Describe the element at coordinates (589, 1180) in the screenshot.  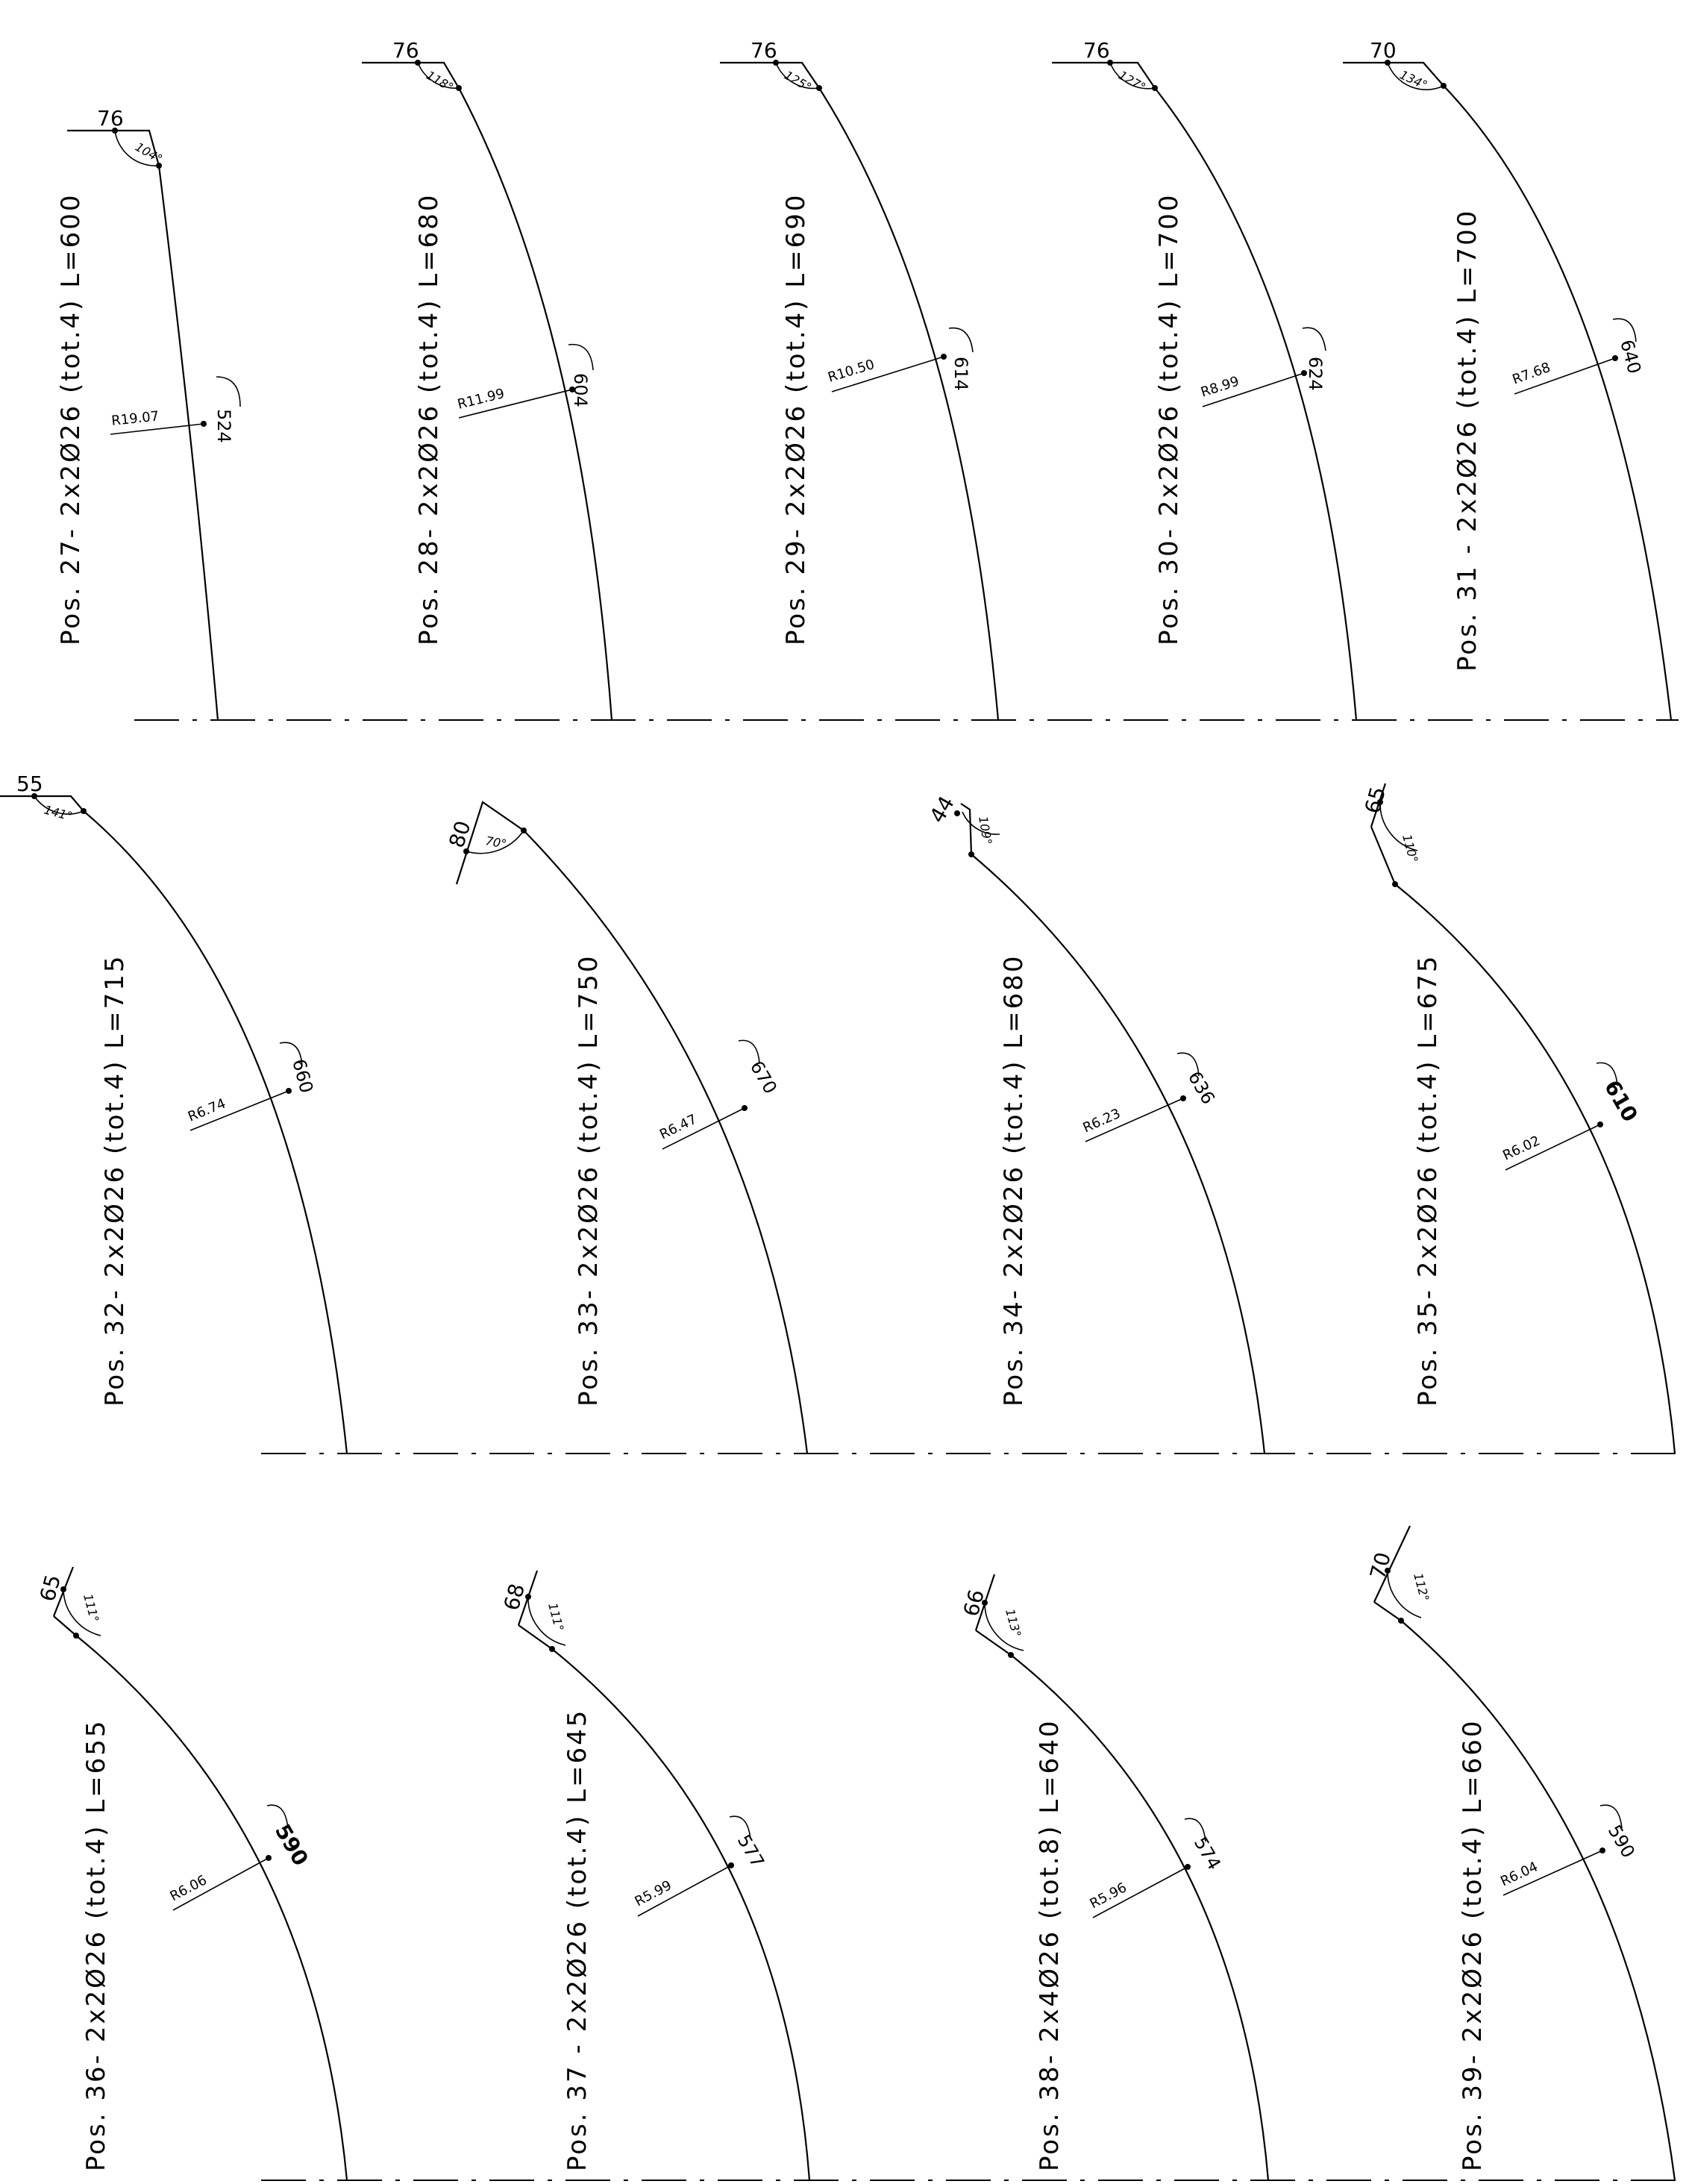
I see `bar-label: Pos. 33- 2x2Ø26 (tot.4) L=750` at that location.